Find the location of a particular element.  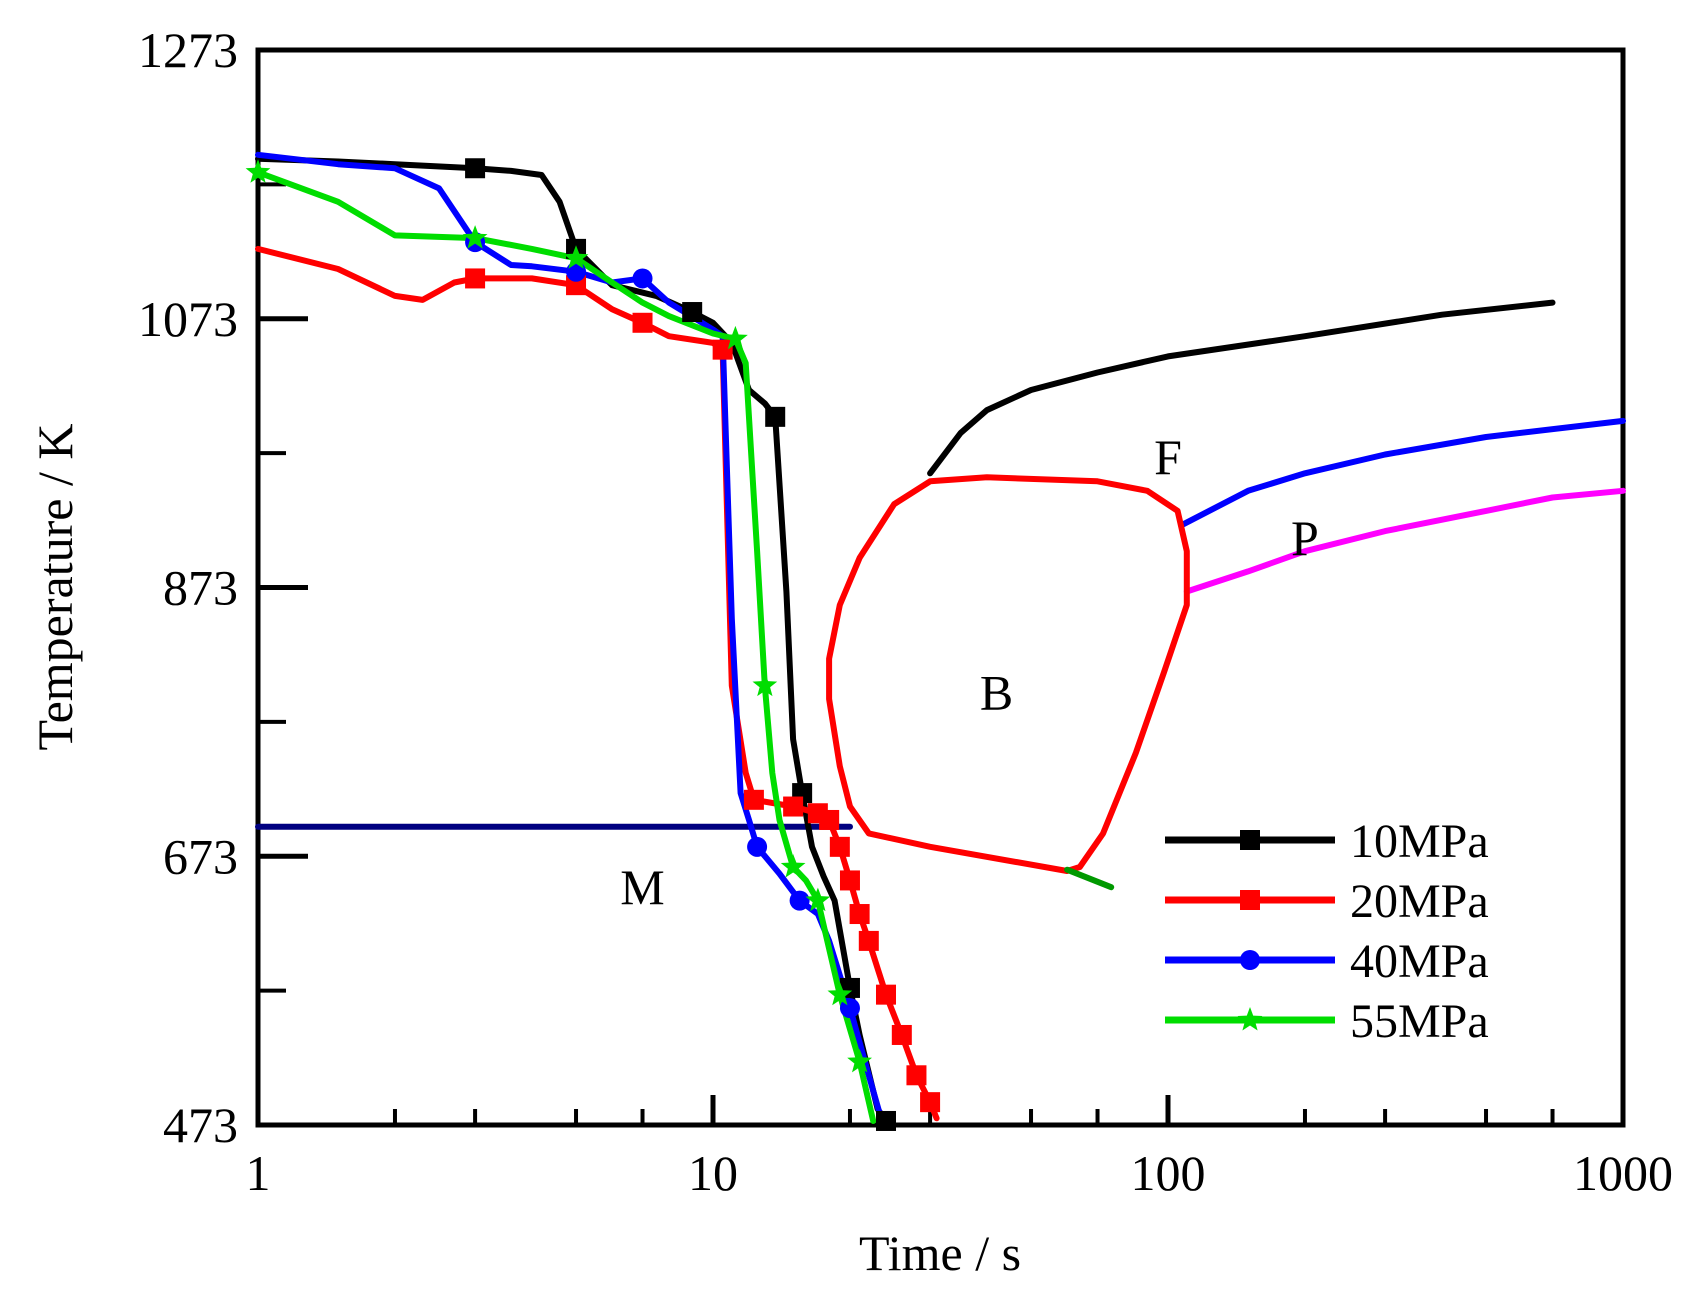

legend-label: 20MPa is located at coordinates (1419, 901).